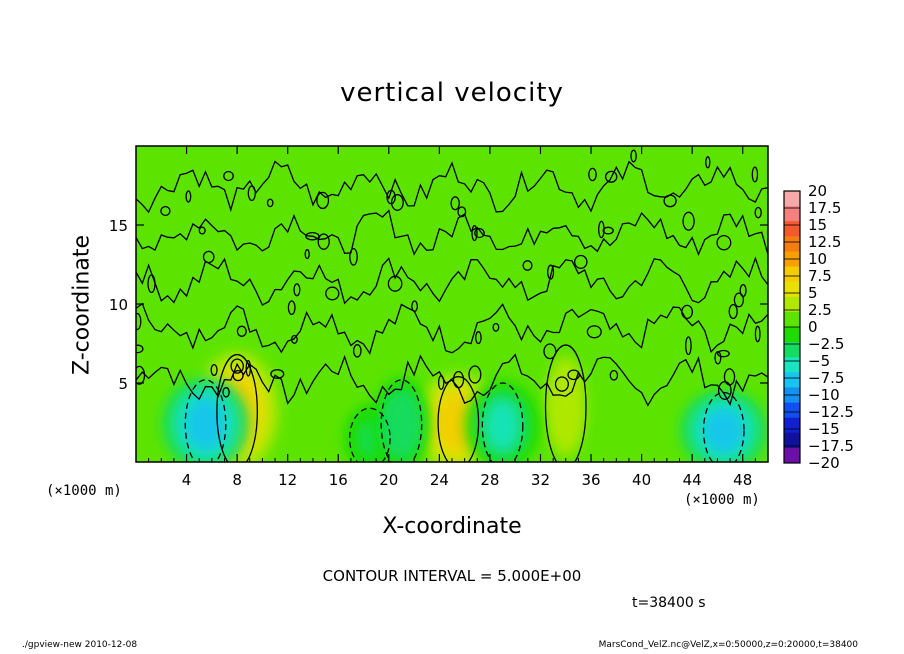 This screenshot has height=654, width=904. I want to click on colorbar-label: −12.5, so click(831, 412).